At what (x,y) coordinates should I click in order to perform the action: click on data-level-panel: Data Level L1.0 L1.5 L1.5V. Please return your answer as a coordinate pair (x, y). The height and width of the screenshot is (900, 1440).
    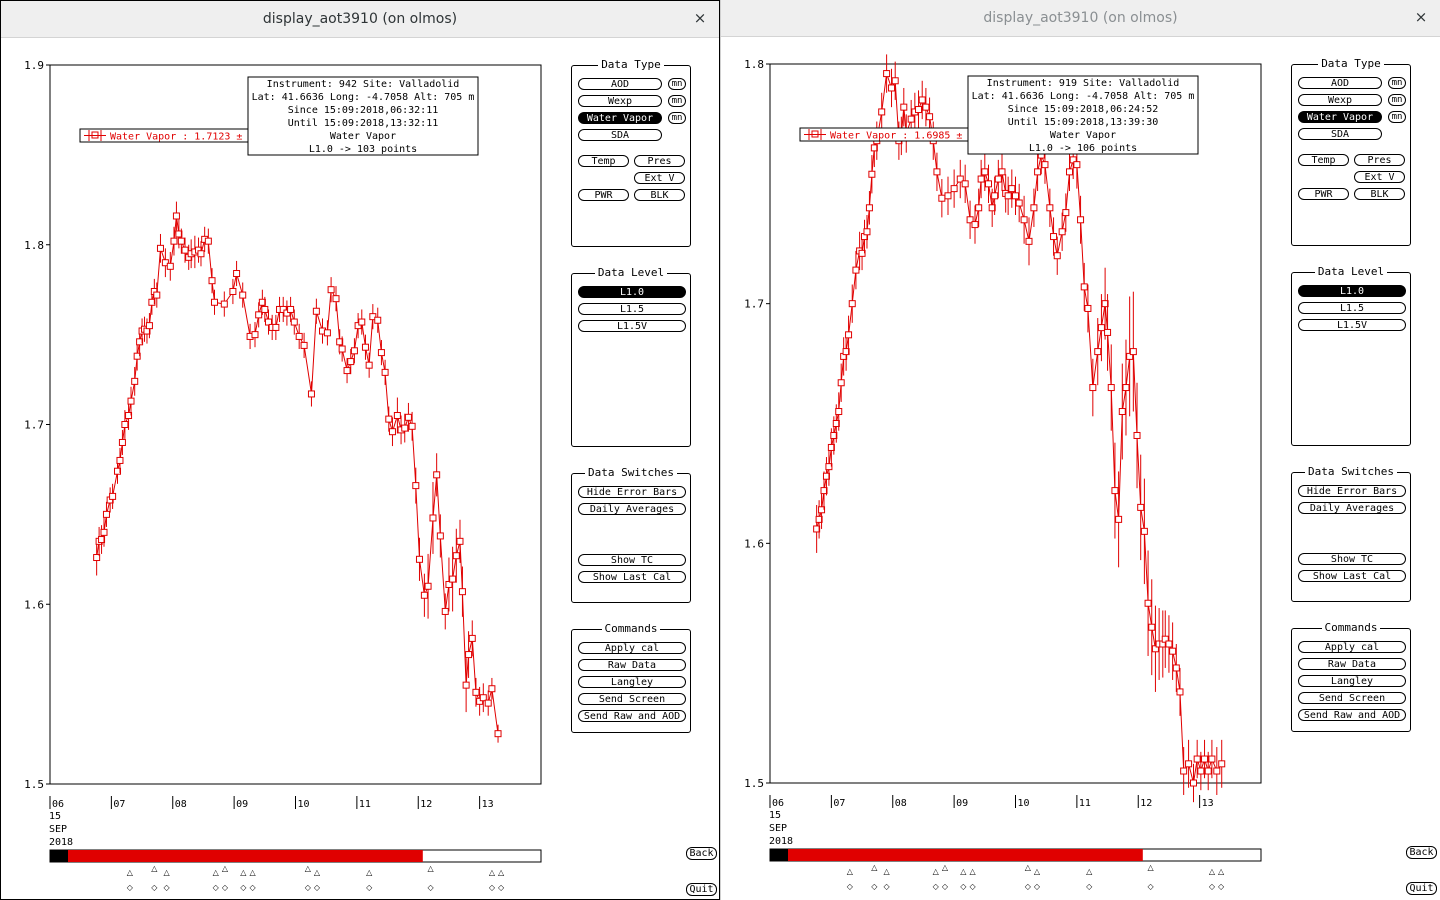
    Looking at the image, I should click on (1351, 355).